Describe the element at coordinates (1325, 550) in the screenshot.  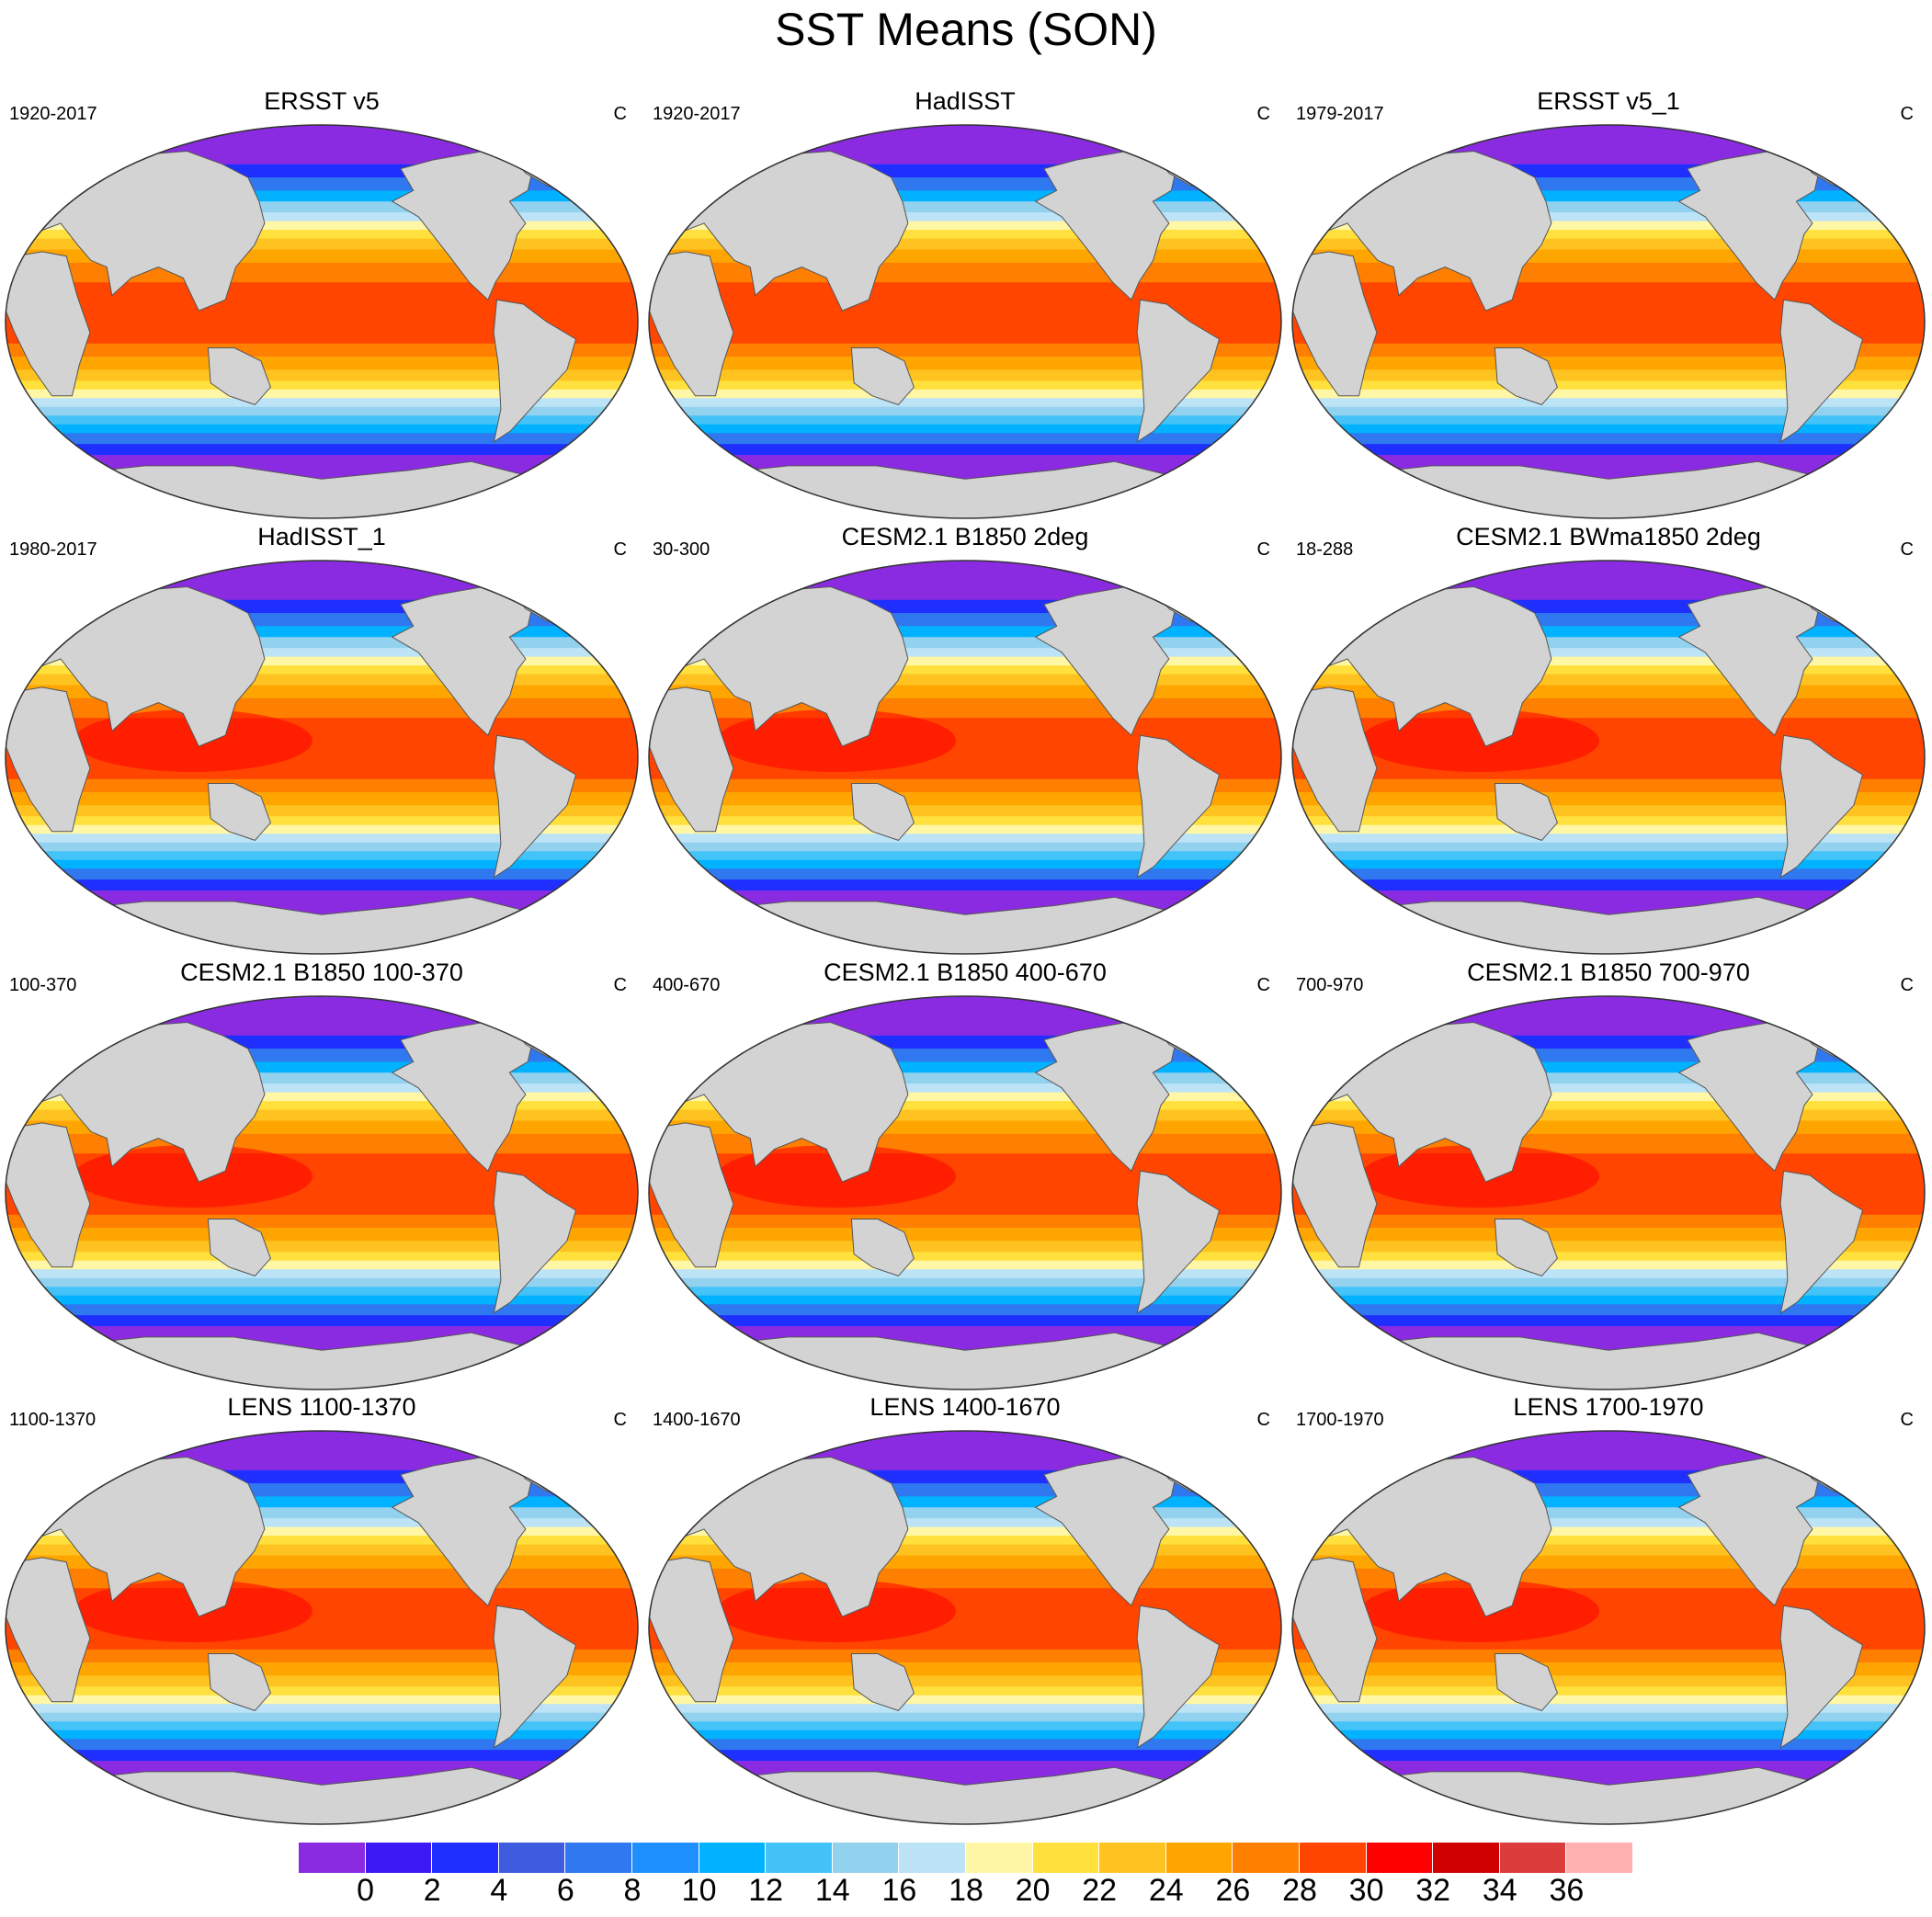
I see `panel-period-label: 18-288` at that location.